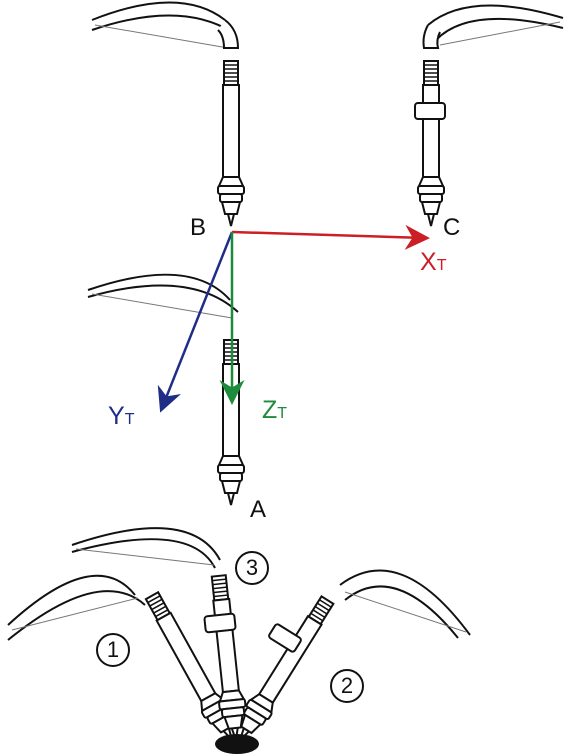 The height and width of the screenshot is (756, 573). Describe the element at coordinates (195, 322) in the screenshot. I see `y-axis-arrow` at that location.